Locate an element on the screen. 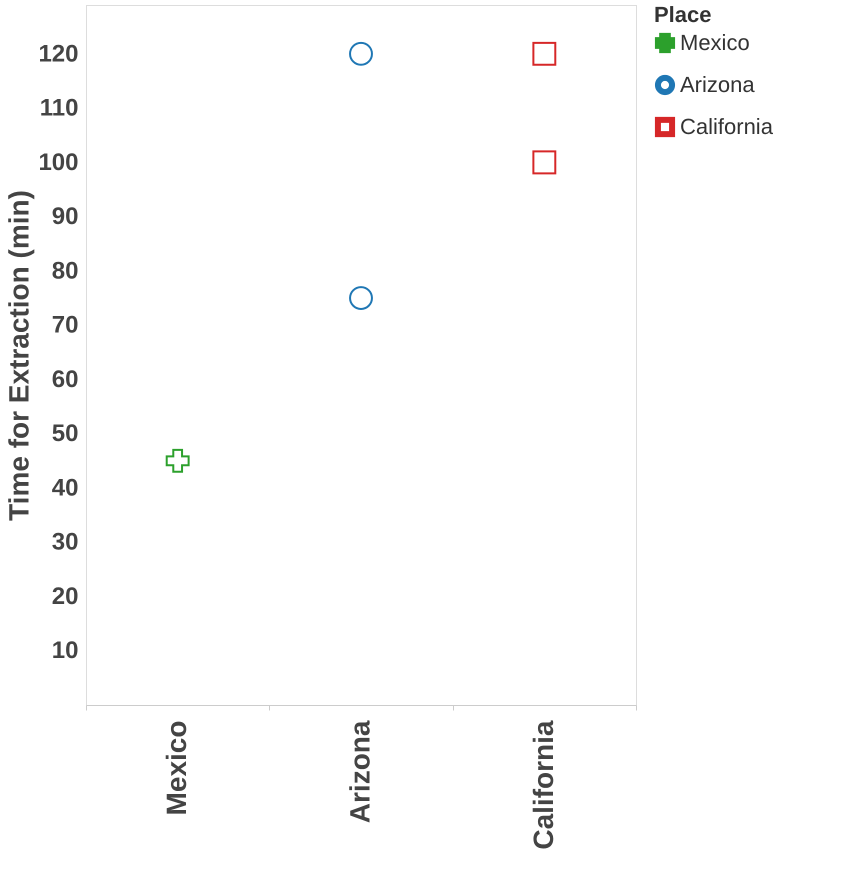  legend-title: Place is located at coordinates (683, 14).